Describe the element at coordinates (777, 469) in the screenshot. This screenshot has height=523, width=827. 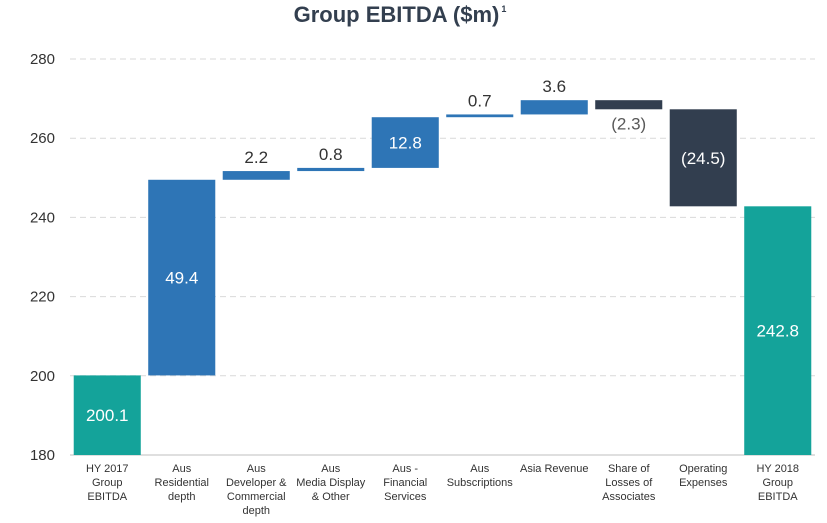
I see `x-category-line: HY 2018` at that location.